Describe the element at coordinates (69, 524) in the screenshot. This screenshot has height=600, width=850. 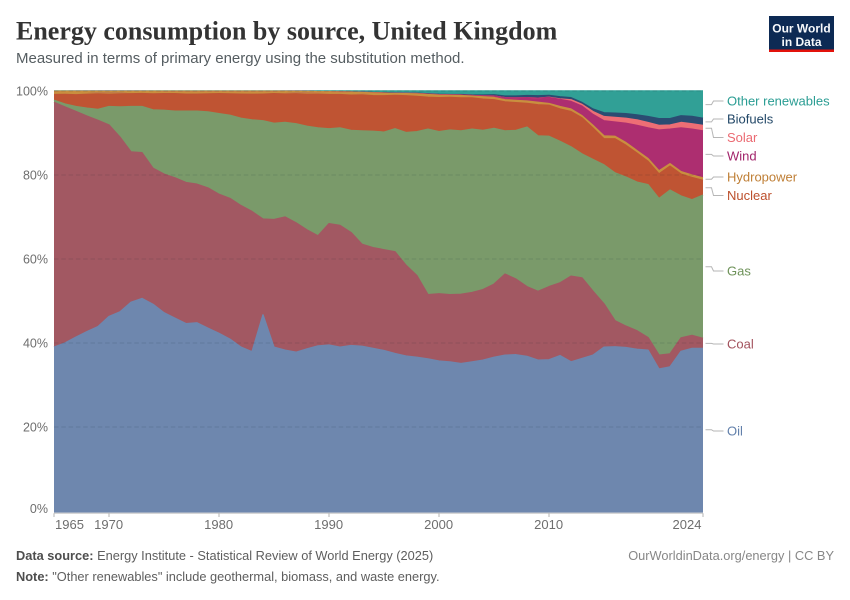
I see `svg-text: 1965` at that location.